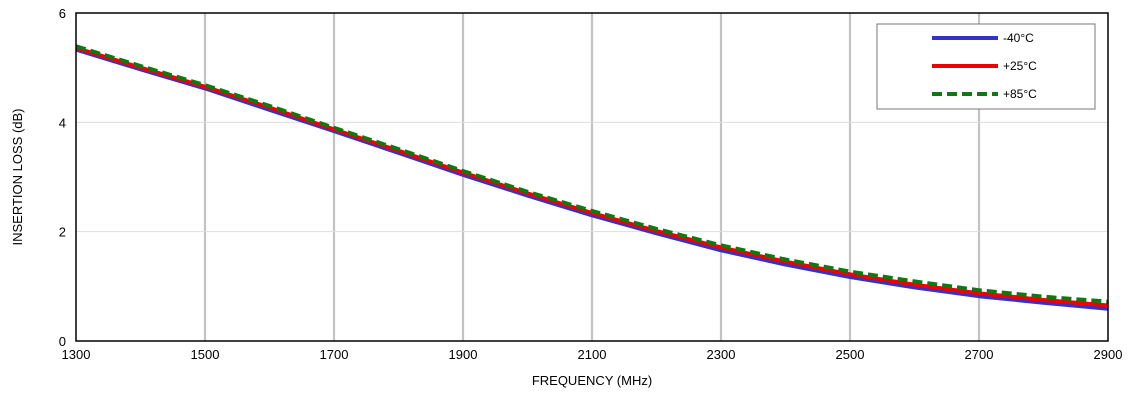  Describe the element at coordinates (1020, 94) in the screenshot. I see `legend-label: +85°C` at that location.